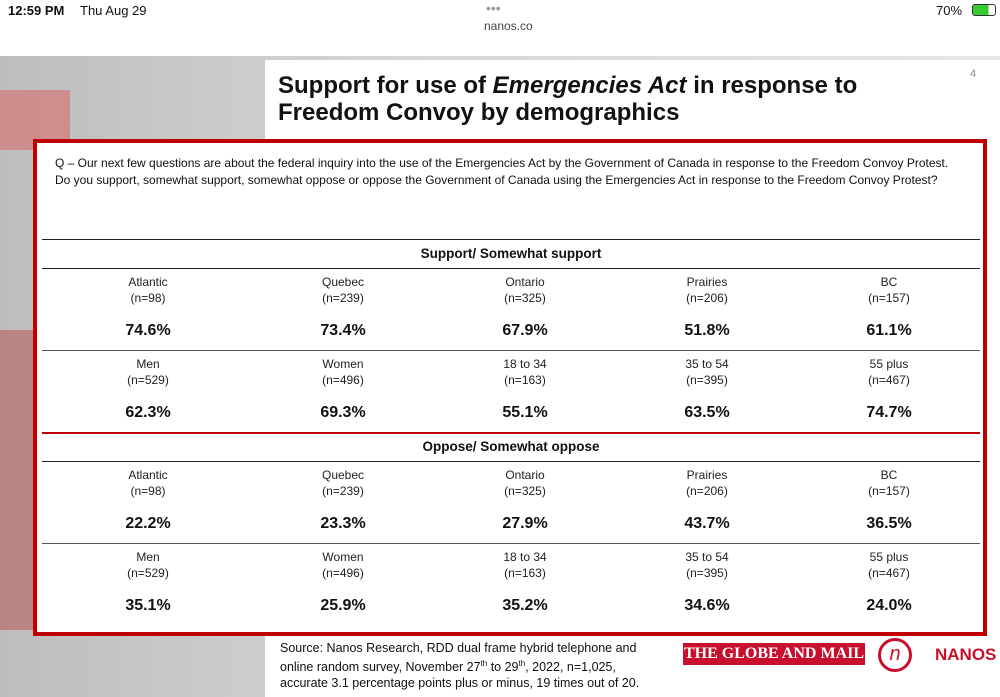 This screenshot has width=1000, height=697. What do you see at coordinates (508, 26) in the screenshot?
I see `url: nanos.co` at bounding box center [508, 26].